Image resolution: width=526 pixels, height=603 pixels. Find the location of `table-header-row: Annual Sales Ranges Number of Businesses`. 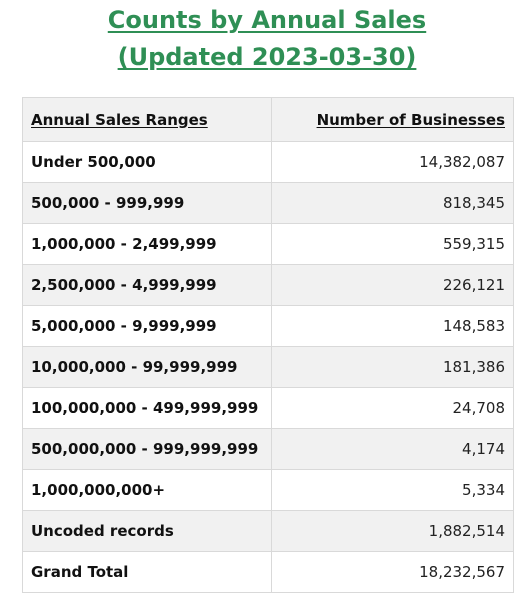

table-header-row: Annual Sales Ranges Number of Businesses is located at coordinates (268, 119).